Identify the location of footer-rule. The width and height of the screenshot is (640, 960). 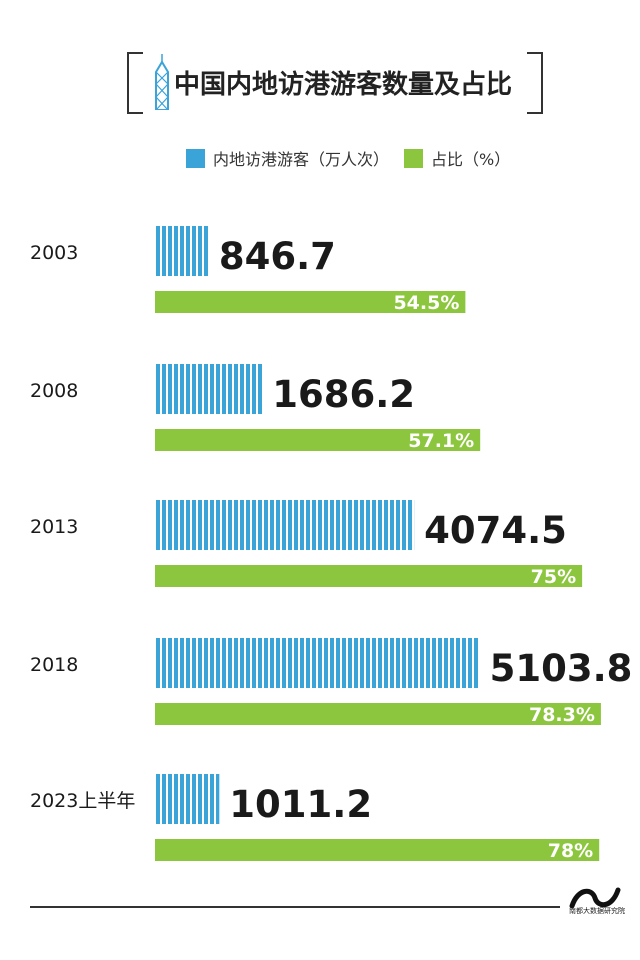
(295, 907).